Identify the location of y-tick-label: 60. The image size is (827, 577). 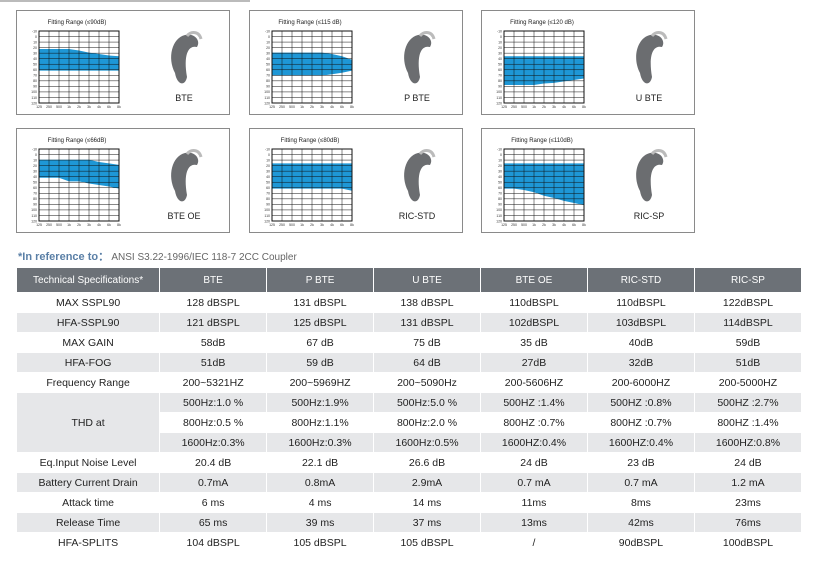
(35, 188).